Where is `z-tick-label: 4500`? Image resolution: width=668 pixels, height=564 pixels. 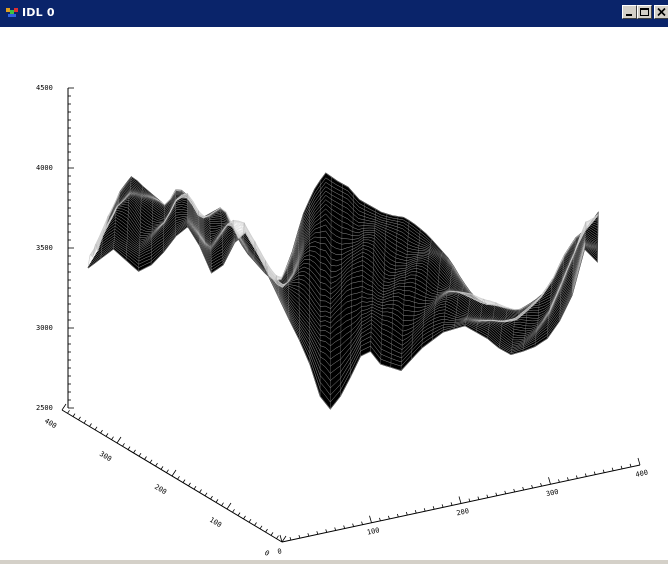 z-tick-label: 4500 is located at coordinates (44, 88).